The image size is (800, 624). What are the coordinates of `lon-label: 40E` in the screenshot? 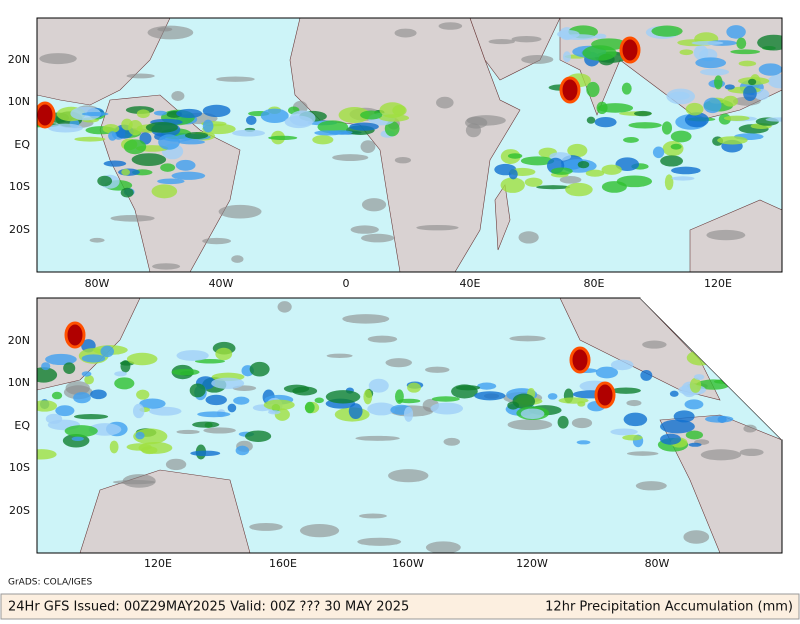 It's located at (470, 283).